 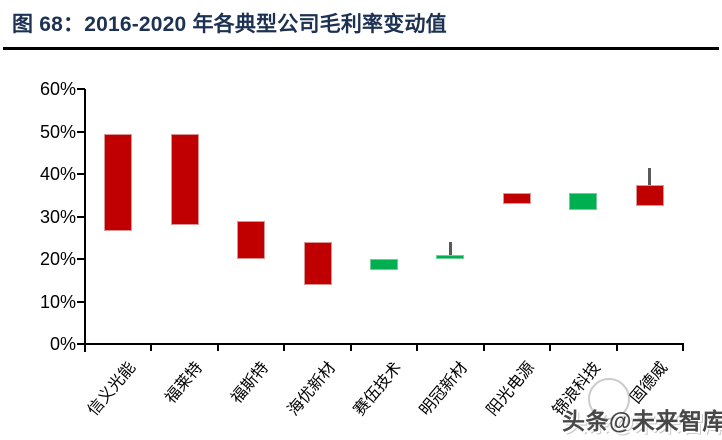 I want to click on x-axis-category-label: 明冠新材, so click(x=444, y=389).